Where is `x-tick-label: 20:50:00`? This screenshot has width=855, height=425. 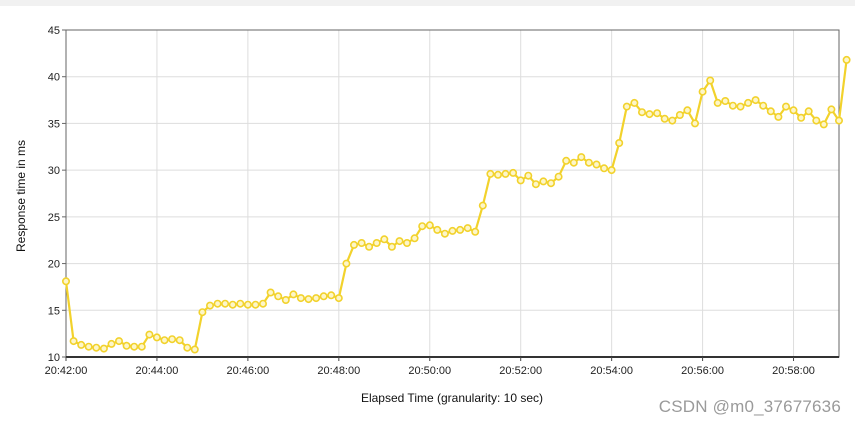
x-tick-label: 20:50:00 is located at coordinates (429, 371).